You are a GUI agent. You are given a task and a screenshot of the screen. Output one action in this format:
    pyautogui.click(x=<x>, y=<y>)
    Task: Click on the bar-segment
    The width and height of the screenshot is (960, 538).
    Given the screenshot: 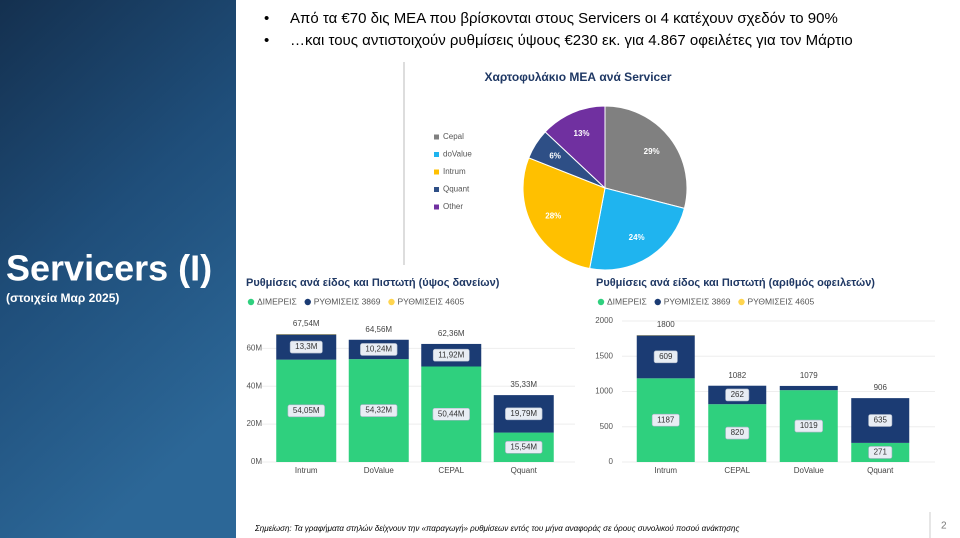 What is the action you would take?
    pyautogui.click(x=808, y=388)
    